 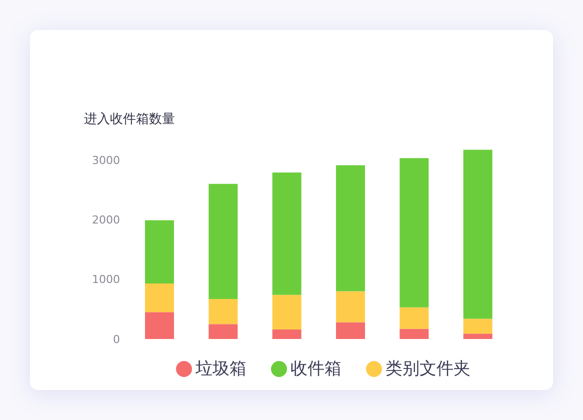 I want to click on legend-label: 类别文件夹, so click(x=428, y=369).